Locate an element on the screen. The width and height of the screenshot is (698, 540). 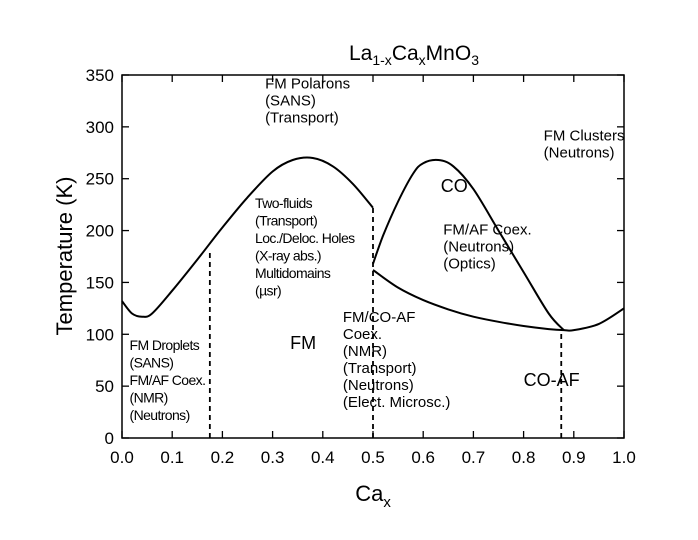
title-mid: Ca is located at coordinates (405, 53).